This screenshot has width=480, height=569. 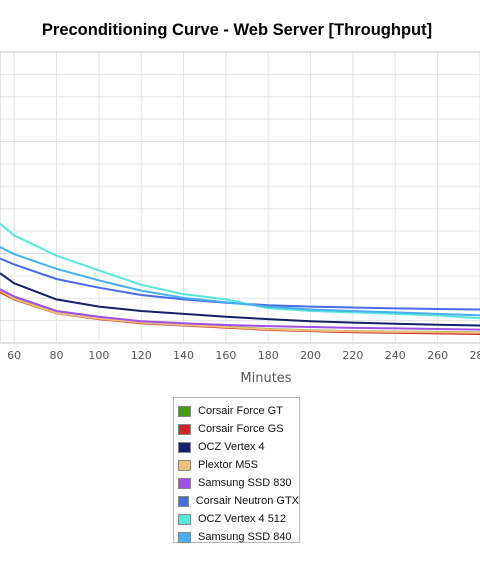 I want to click on x-tick-label: 60, so click(x=14, y=355).